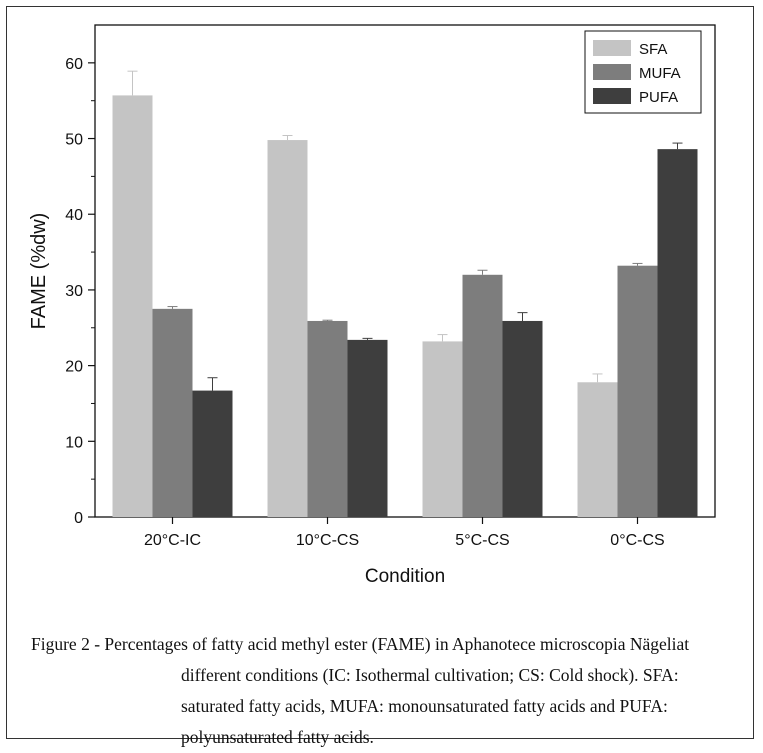  I want to click on y-tick-label: 20, so click(74, 367).